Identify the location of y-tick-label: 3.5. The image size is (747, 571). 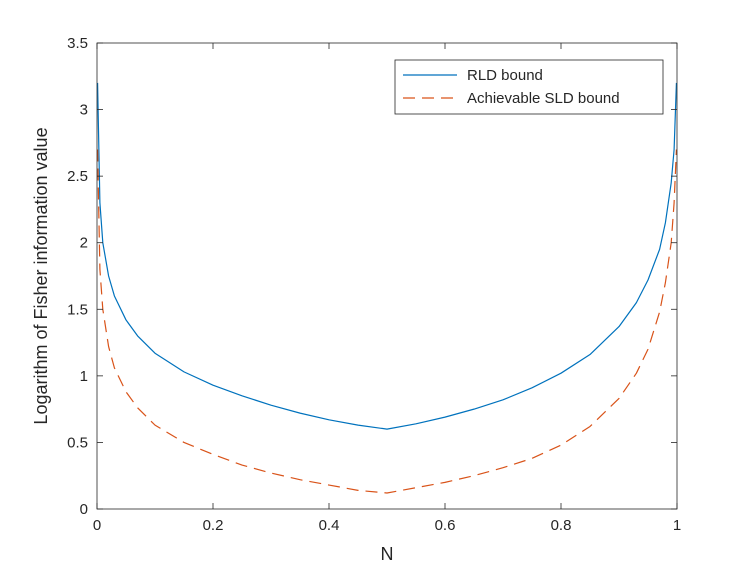
(77, 43).